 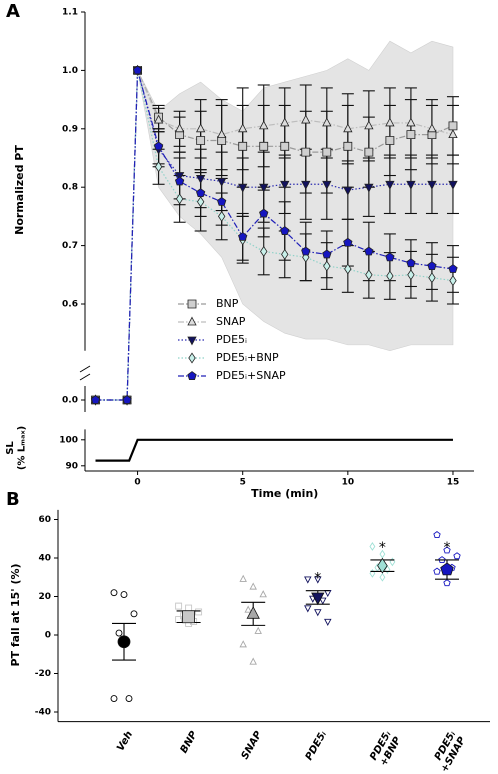 I want to click on y-tick-label: 60, so click(x=44, y=520).